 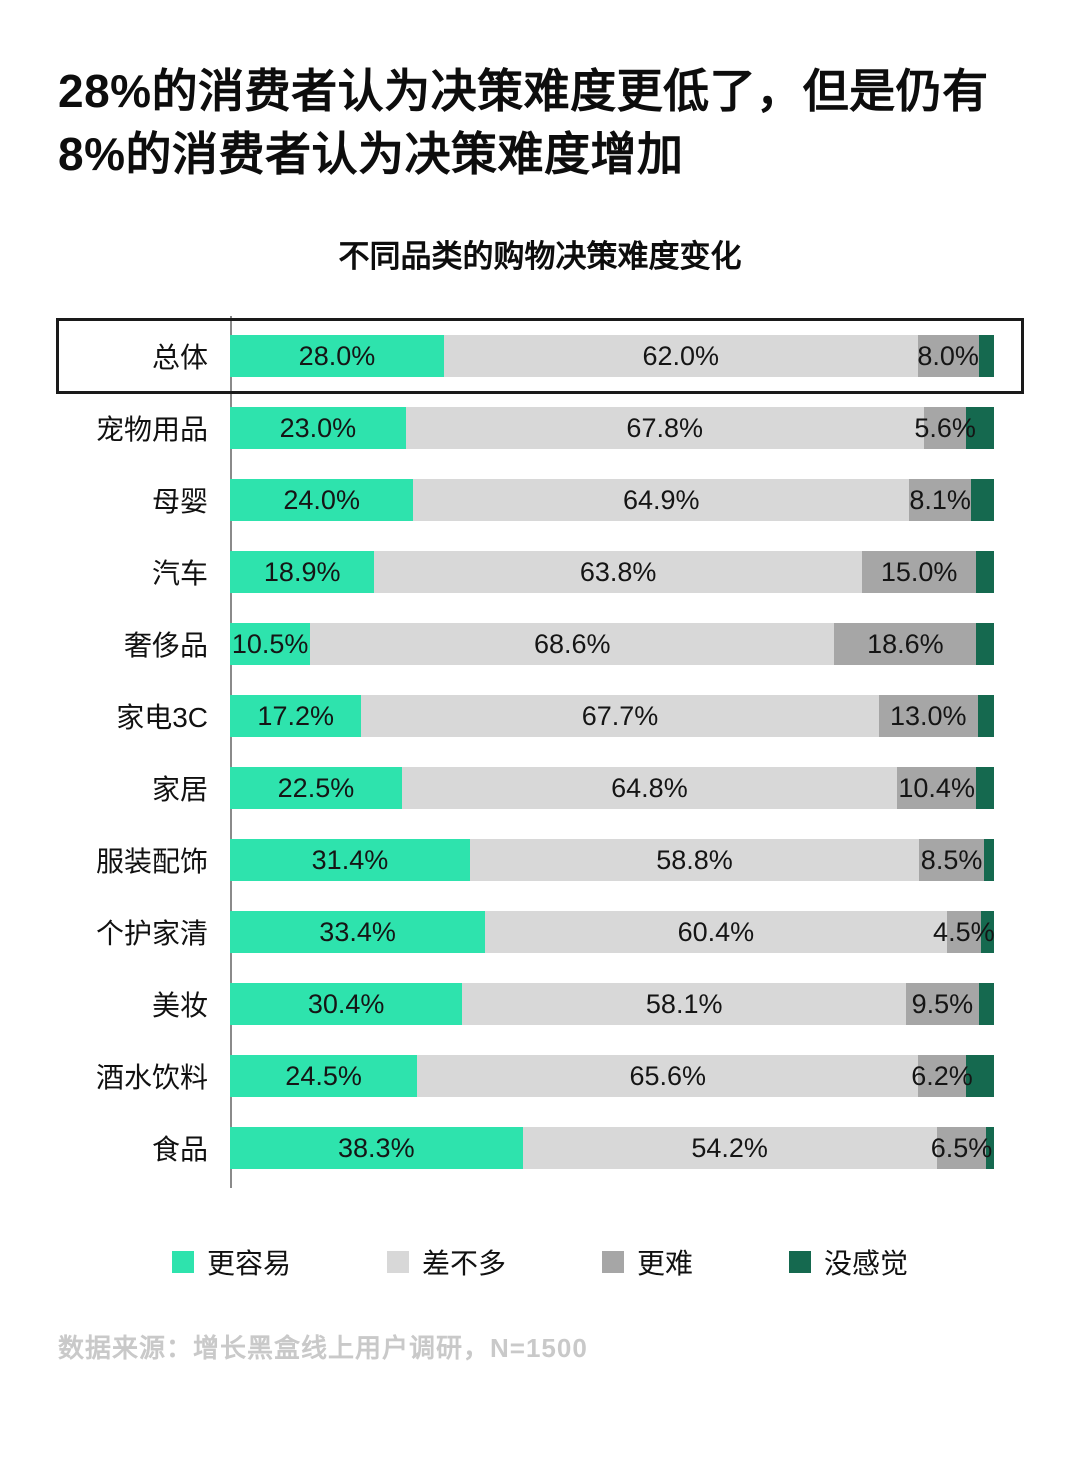 What do you see at coordinates (612, 428) in the screenshot?
I see `stacked-bar: 23.0% 67.8% 5.6%` at bounding box center [612, 428].